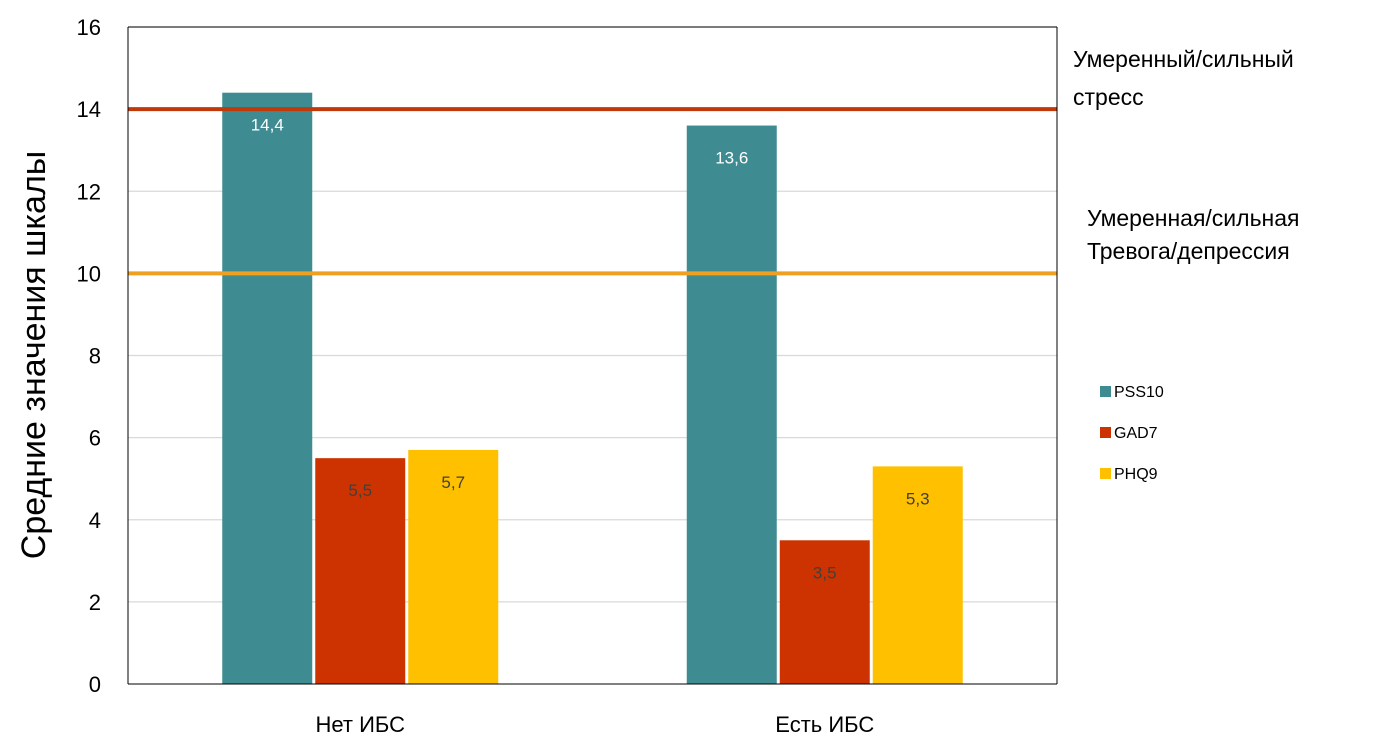 The height and width of the screenshot is (741, 1389). I want to click on data-label: 5,7, so click(453, 482).